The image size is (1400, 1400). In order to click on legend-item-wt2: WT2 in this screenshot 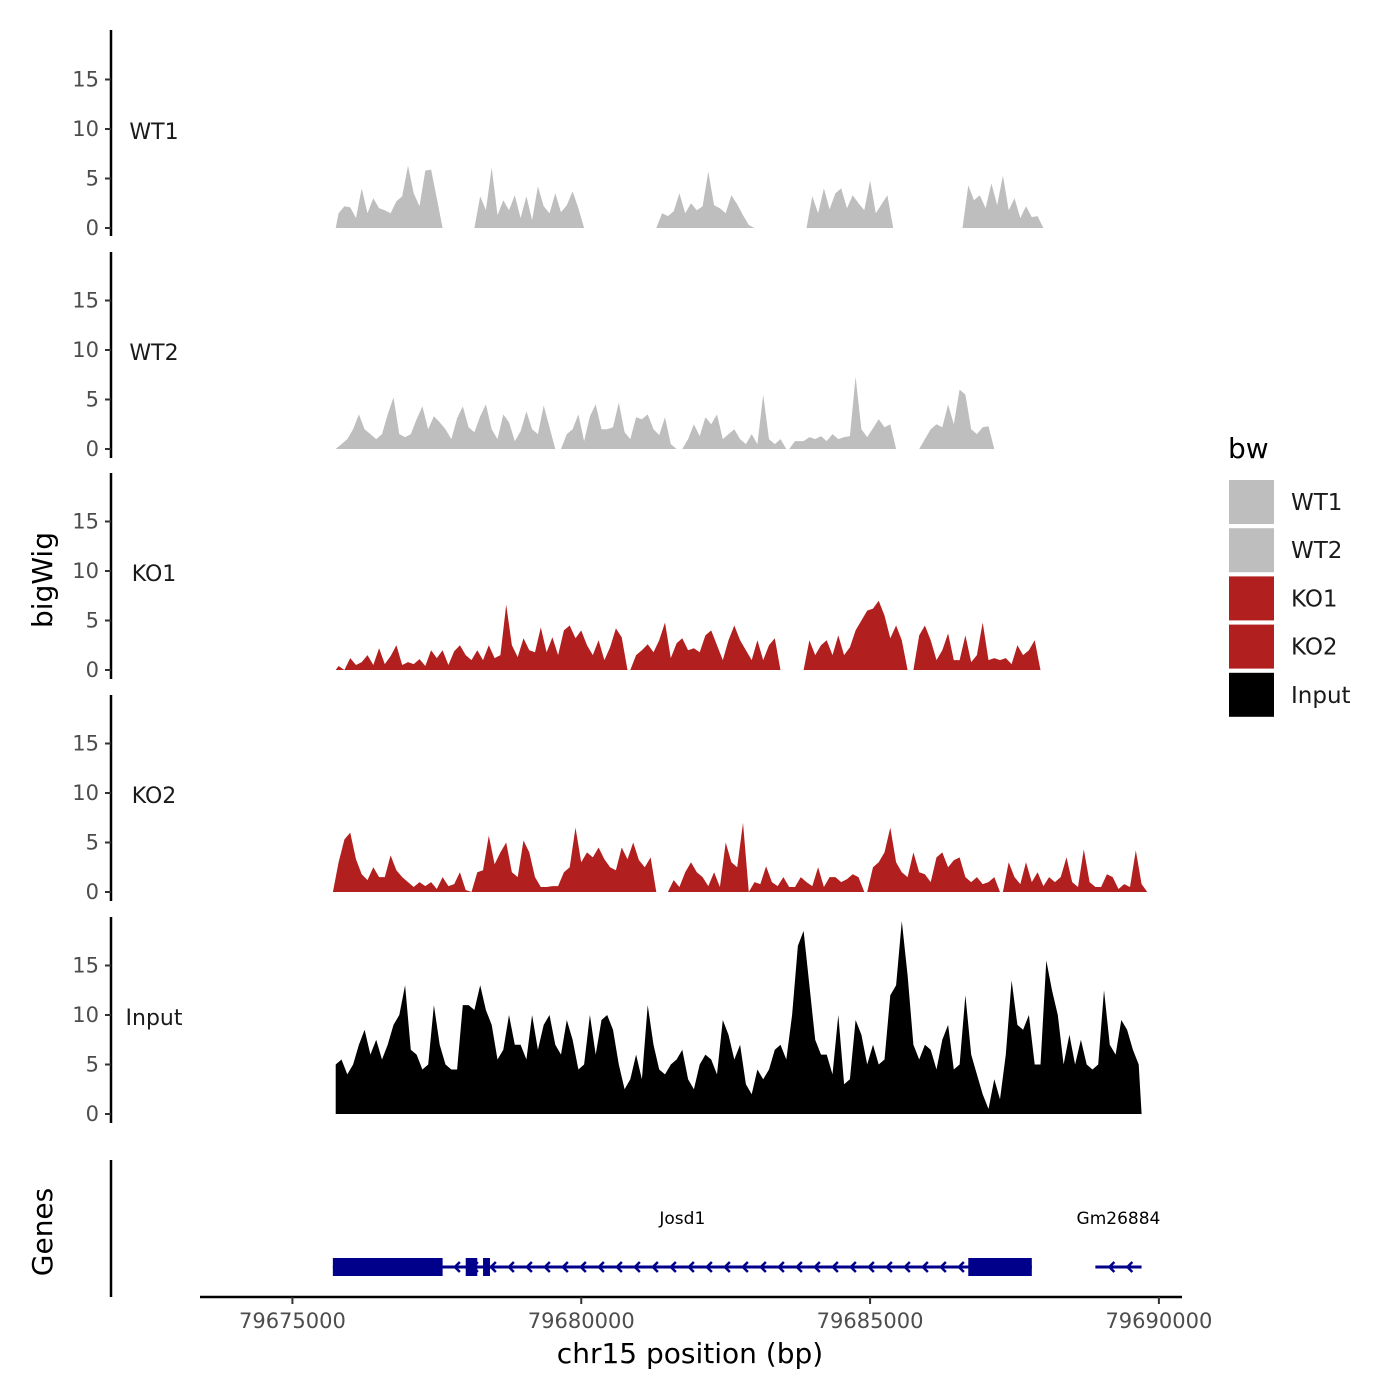, I will do `click(1285, 550)`.